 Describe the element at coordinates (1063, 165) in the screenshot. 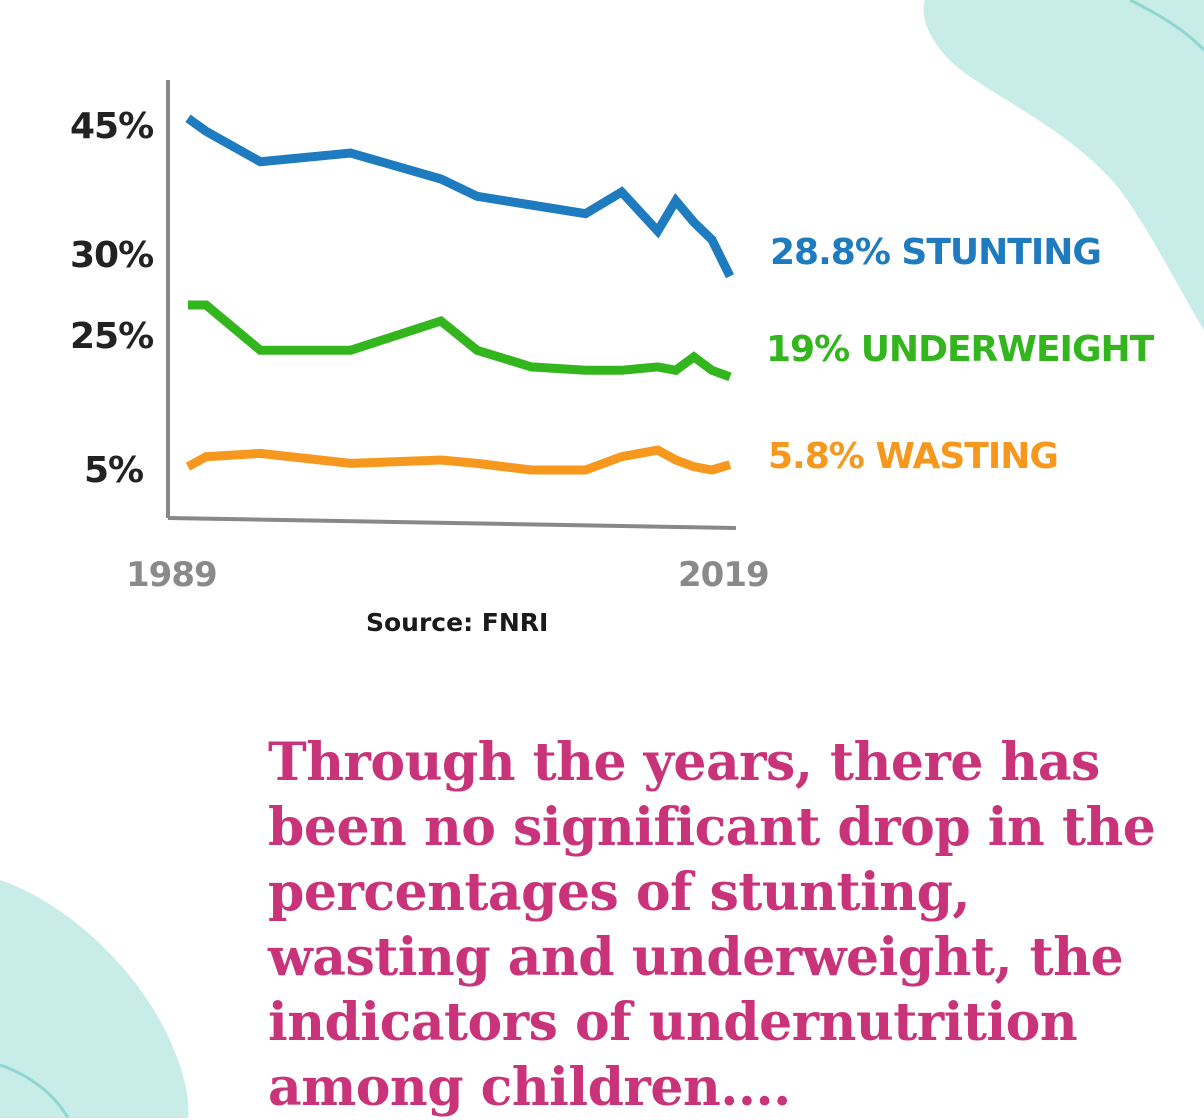

I see `top-right-blob` at that location.